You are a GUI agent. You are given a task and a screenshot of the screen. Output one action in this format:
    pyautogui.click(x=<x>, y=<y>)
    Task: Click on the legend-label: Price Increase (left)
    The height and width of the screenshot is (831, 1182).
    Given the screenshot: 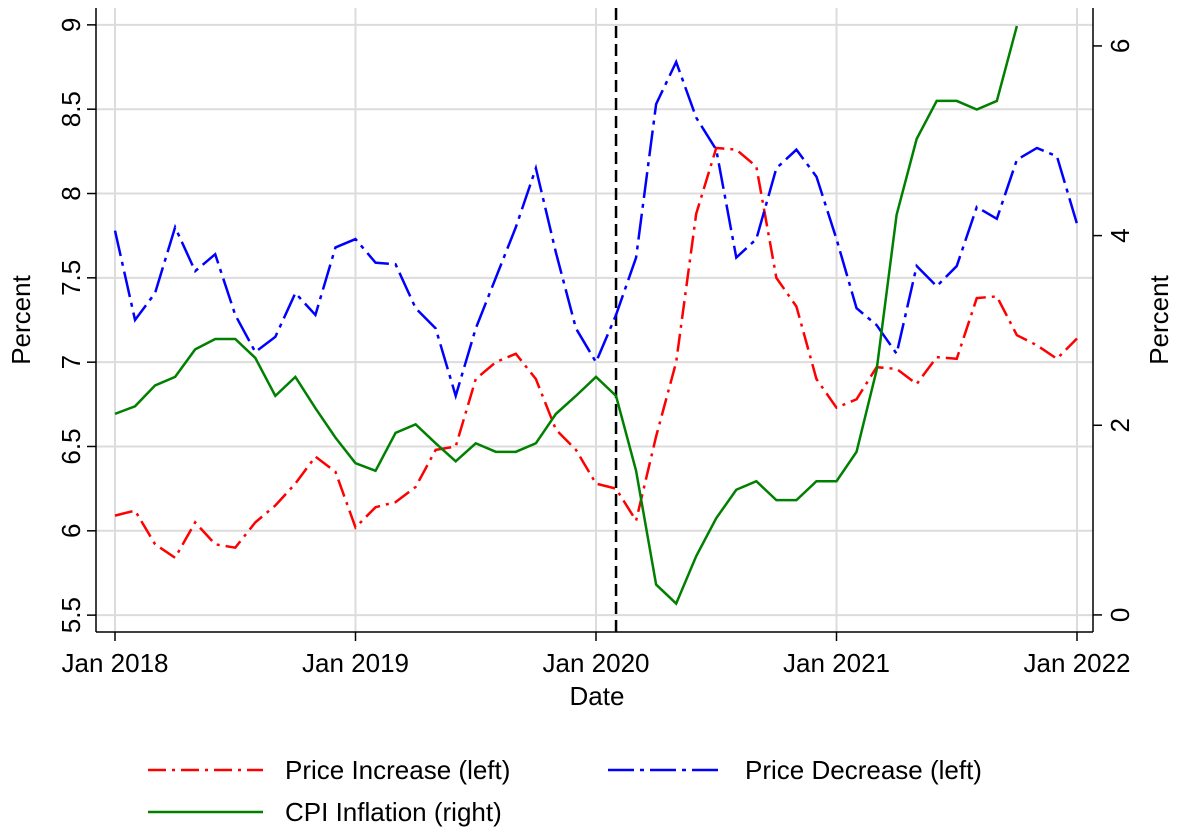 What is the action you would take?
    pyautogui.click(x=397, y=770)
    